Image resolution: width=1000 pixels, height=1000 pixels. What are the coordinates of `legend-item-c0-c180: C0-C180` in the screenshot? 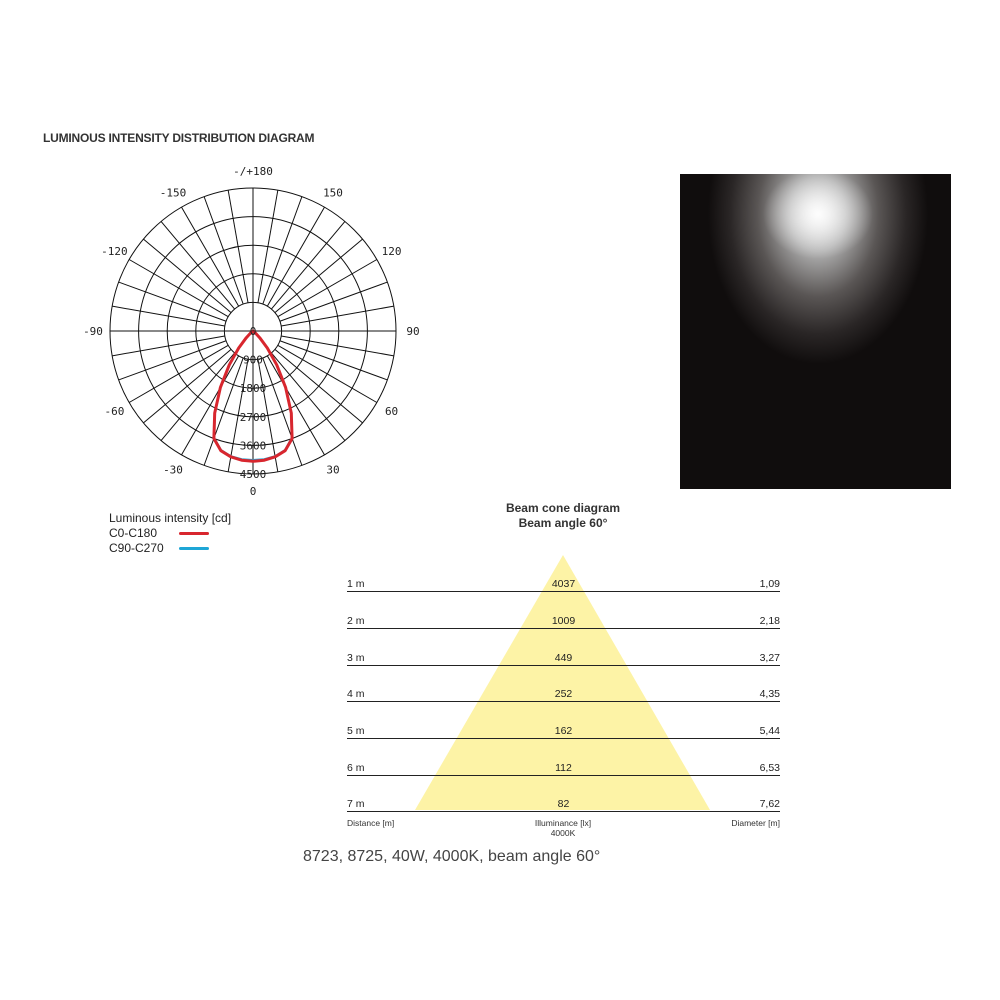 It's located at (170, 533).